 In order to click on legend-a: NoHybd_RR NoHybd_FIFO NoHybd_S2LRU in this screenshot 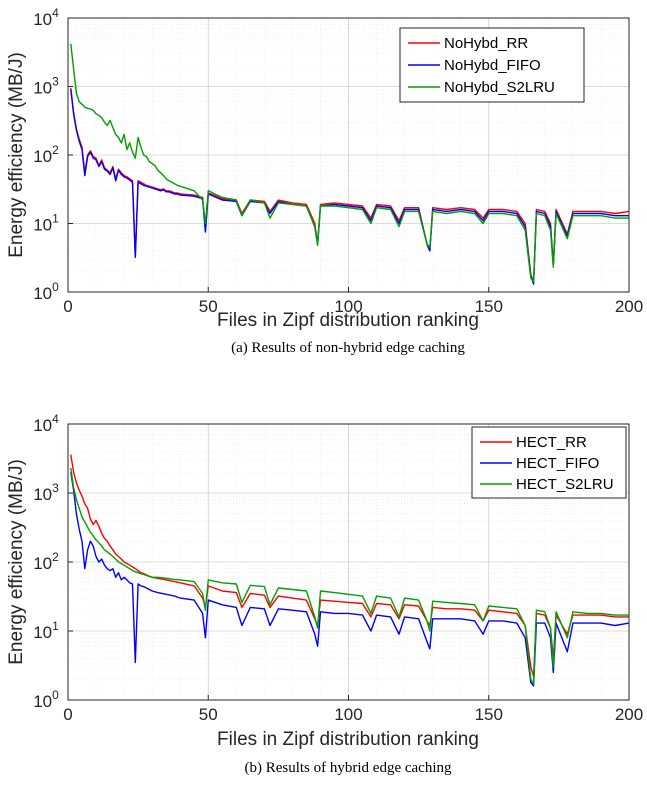, I will do `click(492, 65)`.